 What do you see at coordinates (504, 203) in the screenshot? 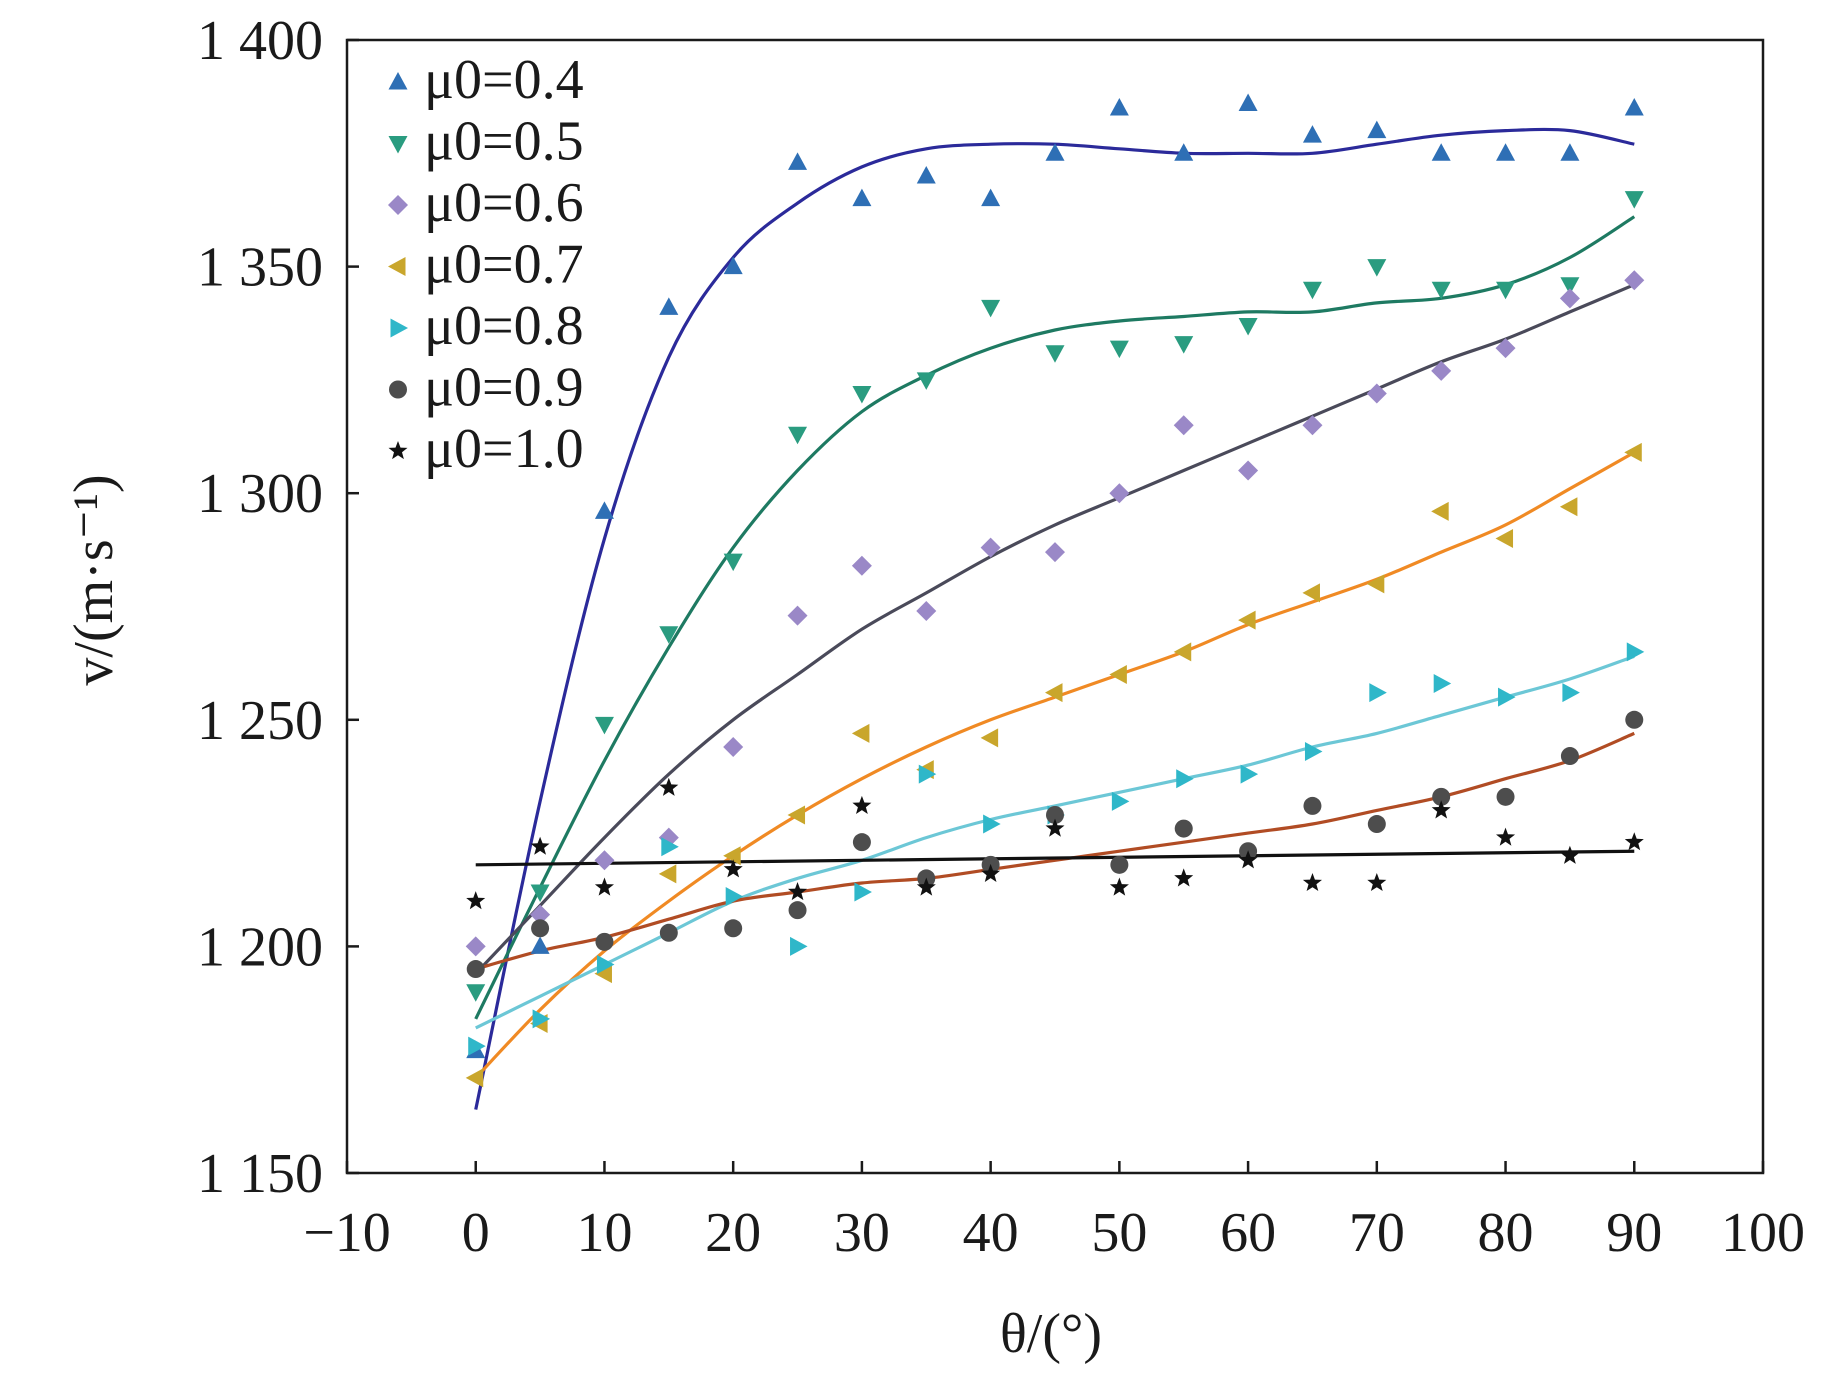
I see `legend-label: μ0=0.6` at bounding box center [504, 203].